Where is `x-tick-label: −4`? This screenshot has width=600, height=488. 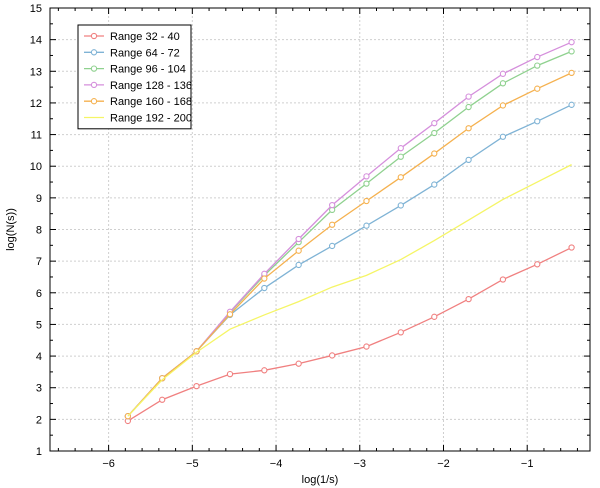 x-tick-label: −4 is located at coordinates (276, 464).